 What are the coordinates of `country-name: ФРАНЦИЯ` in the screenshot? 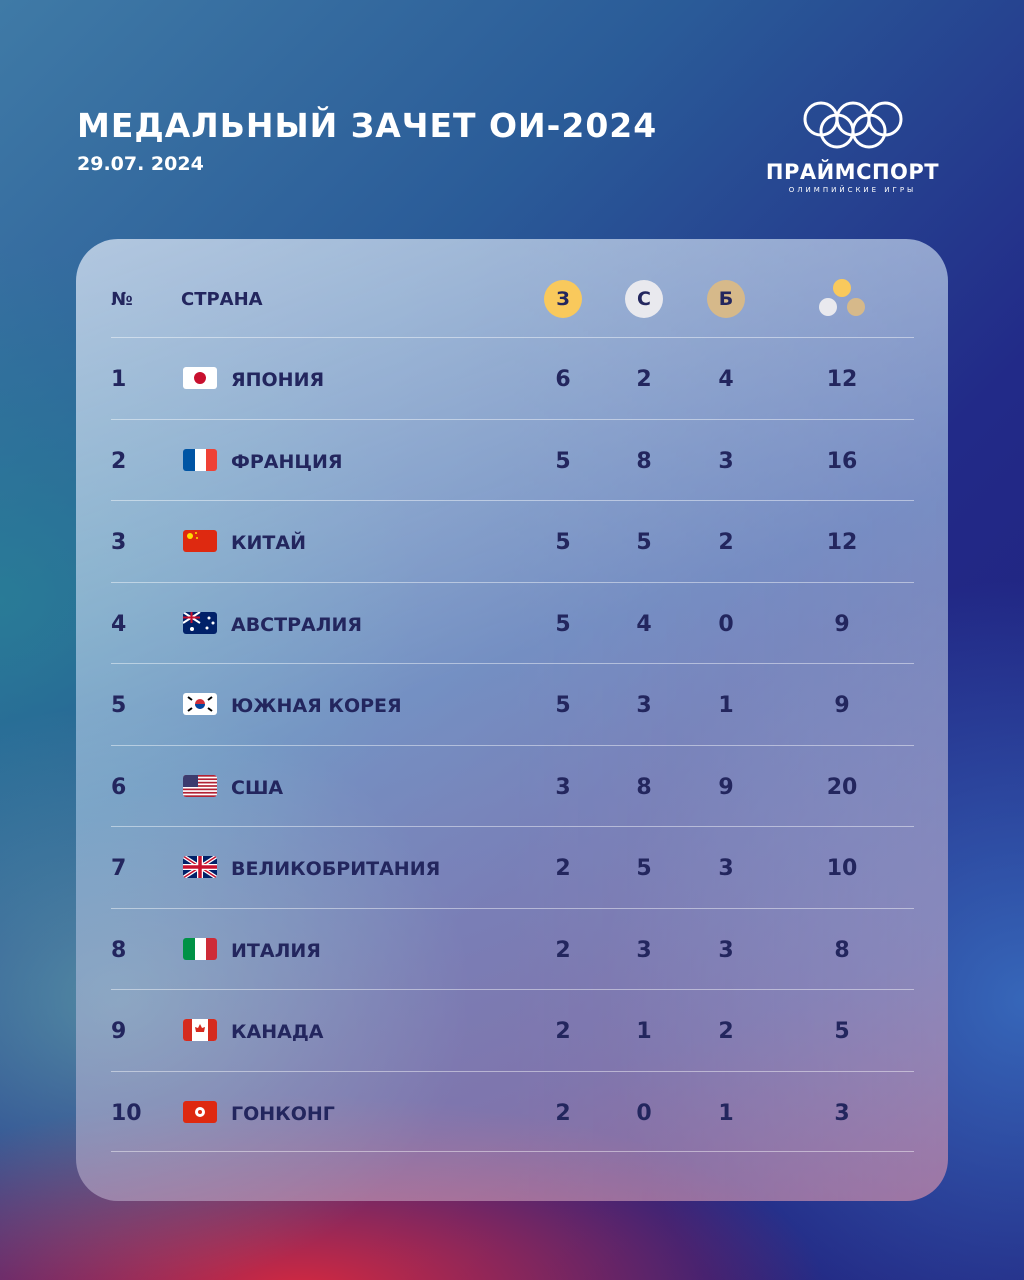 It's located at (287, 461).